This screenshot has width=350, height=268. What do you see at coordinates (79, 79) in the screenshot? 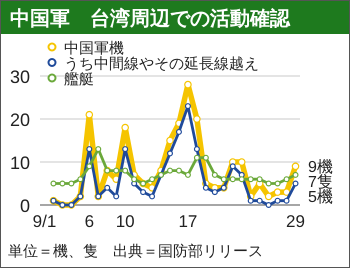
I see `legend: 艦艇` at bounding box center [79, 79].